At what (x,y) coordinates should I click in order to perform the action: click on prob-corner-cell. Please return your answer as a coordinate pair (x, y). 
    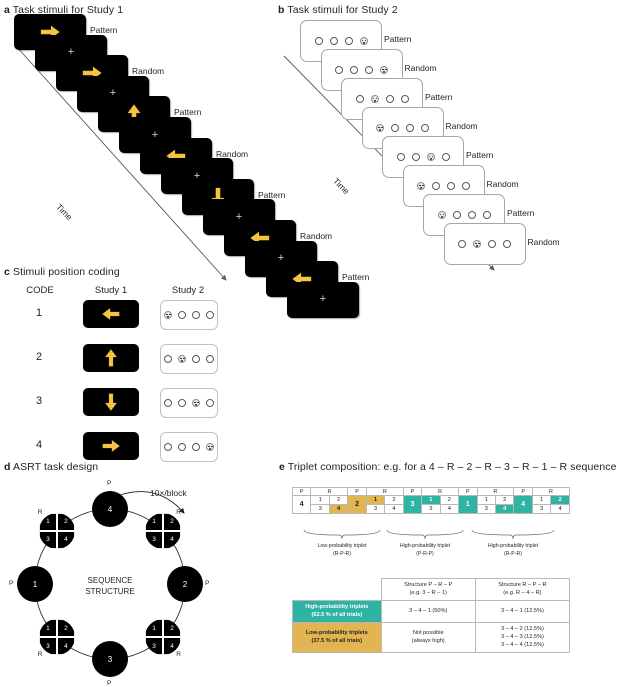
    Looking at the image, I should click on (337, 590).